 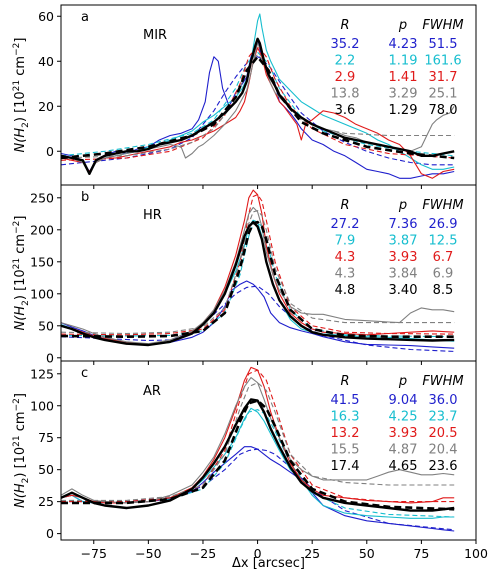 I want to click on table-cell: 13.8, so click(x=345, y=94).